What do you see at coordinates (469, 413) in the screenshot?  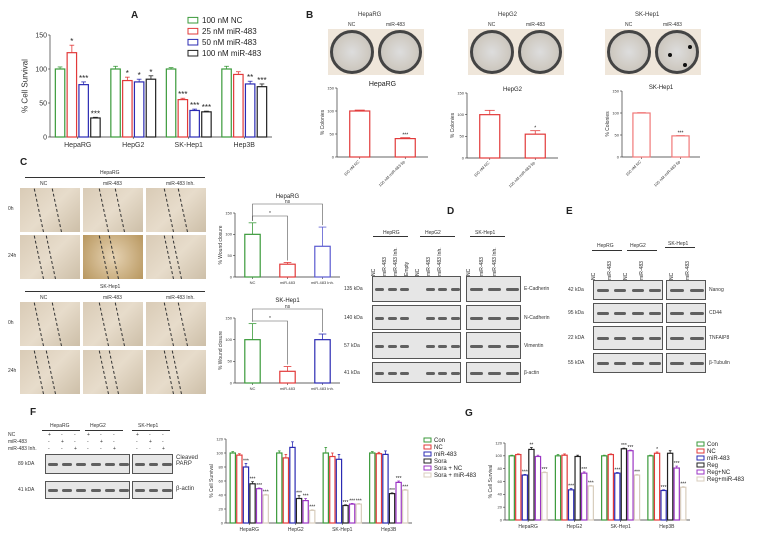 I see `panel-label-g: G` at bounding box center [469, 413].